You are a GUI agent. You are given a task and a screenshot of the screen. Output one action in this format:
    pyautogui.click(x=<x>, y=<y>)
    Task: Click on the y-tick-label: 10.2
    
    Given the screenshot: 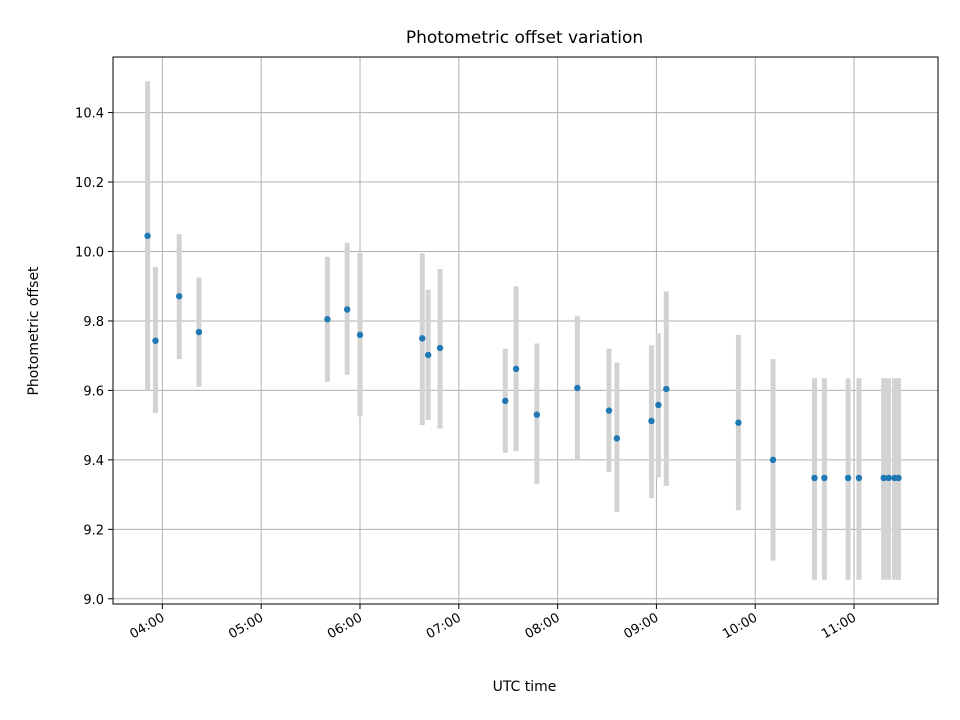 What is the action you would take?
    pyautogui.click(x=89, y=183)
    